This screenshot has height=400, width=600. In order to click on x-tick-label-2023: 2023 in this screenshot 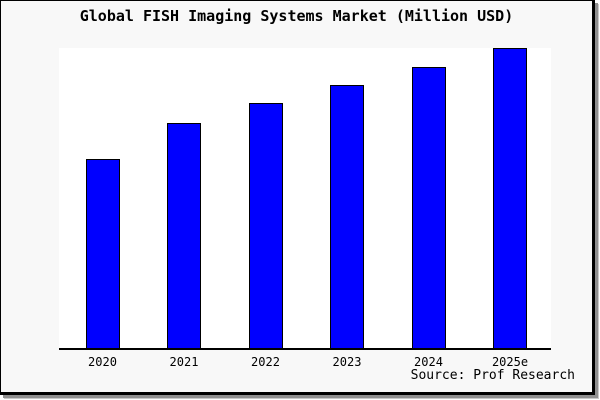, I will do `click(347, 362)`.